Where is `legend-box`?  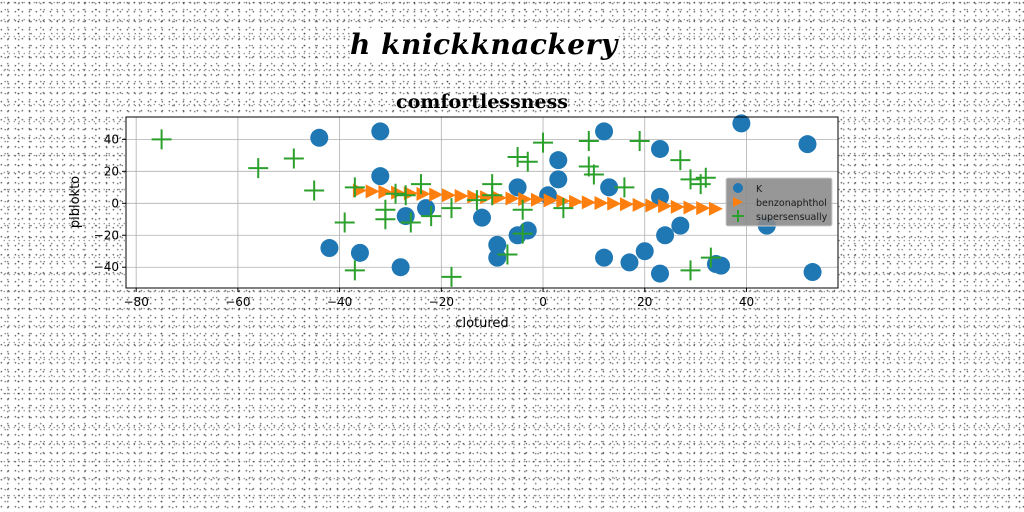 legend-box is located at coordinates (779, 202).